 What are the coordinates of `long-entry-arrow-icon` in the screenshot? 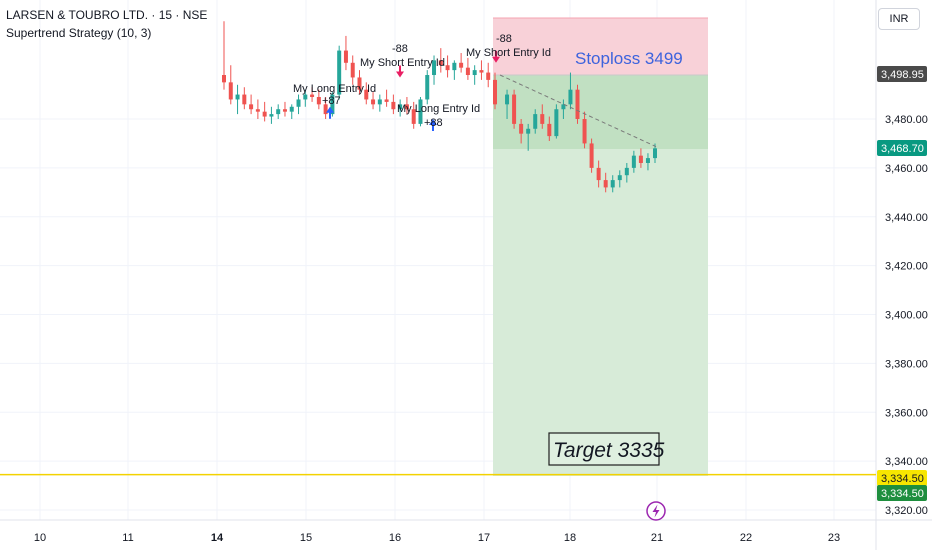 It's located at (330, 109).